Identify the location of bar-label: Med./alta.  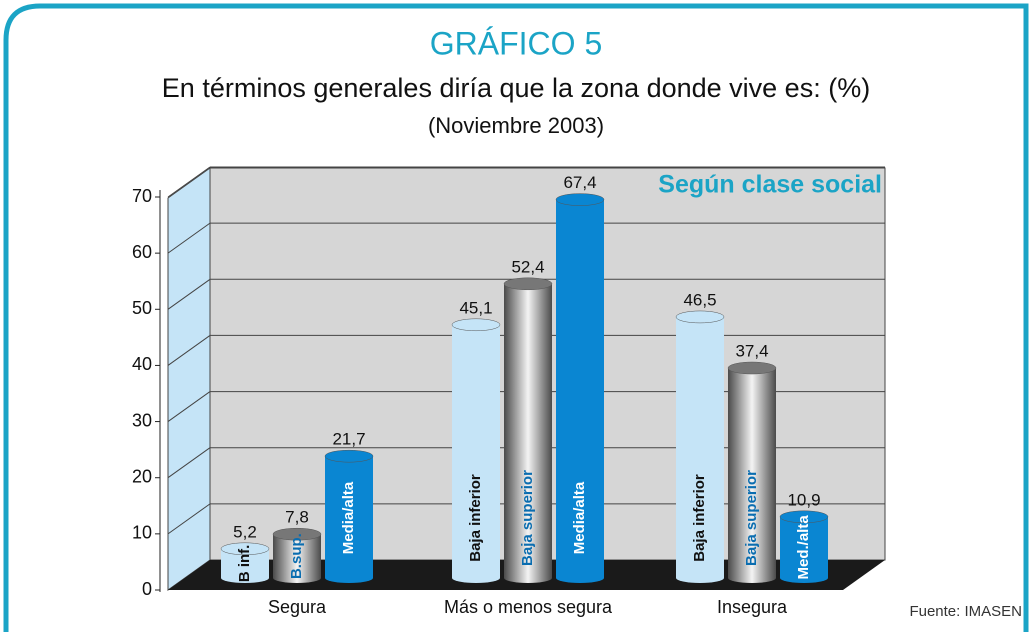
(803, 547).